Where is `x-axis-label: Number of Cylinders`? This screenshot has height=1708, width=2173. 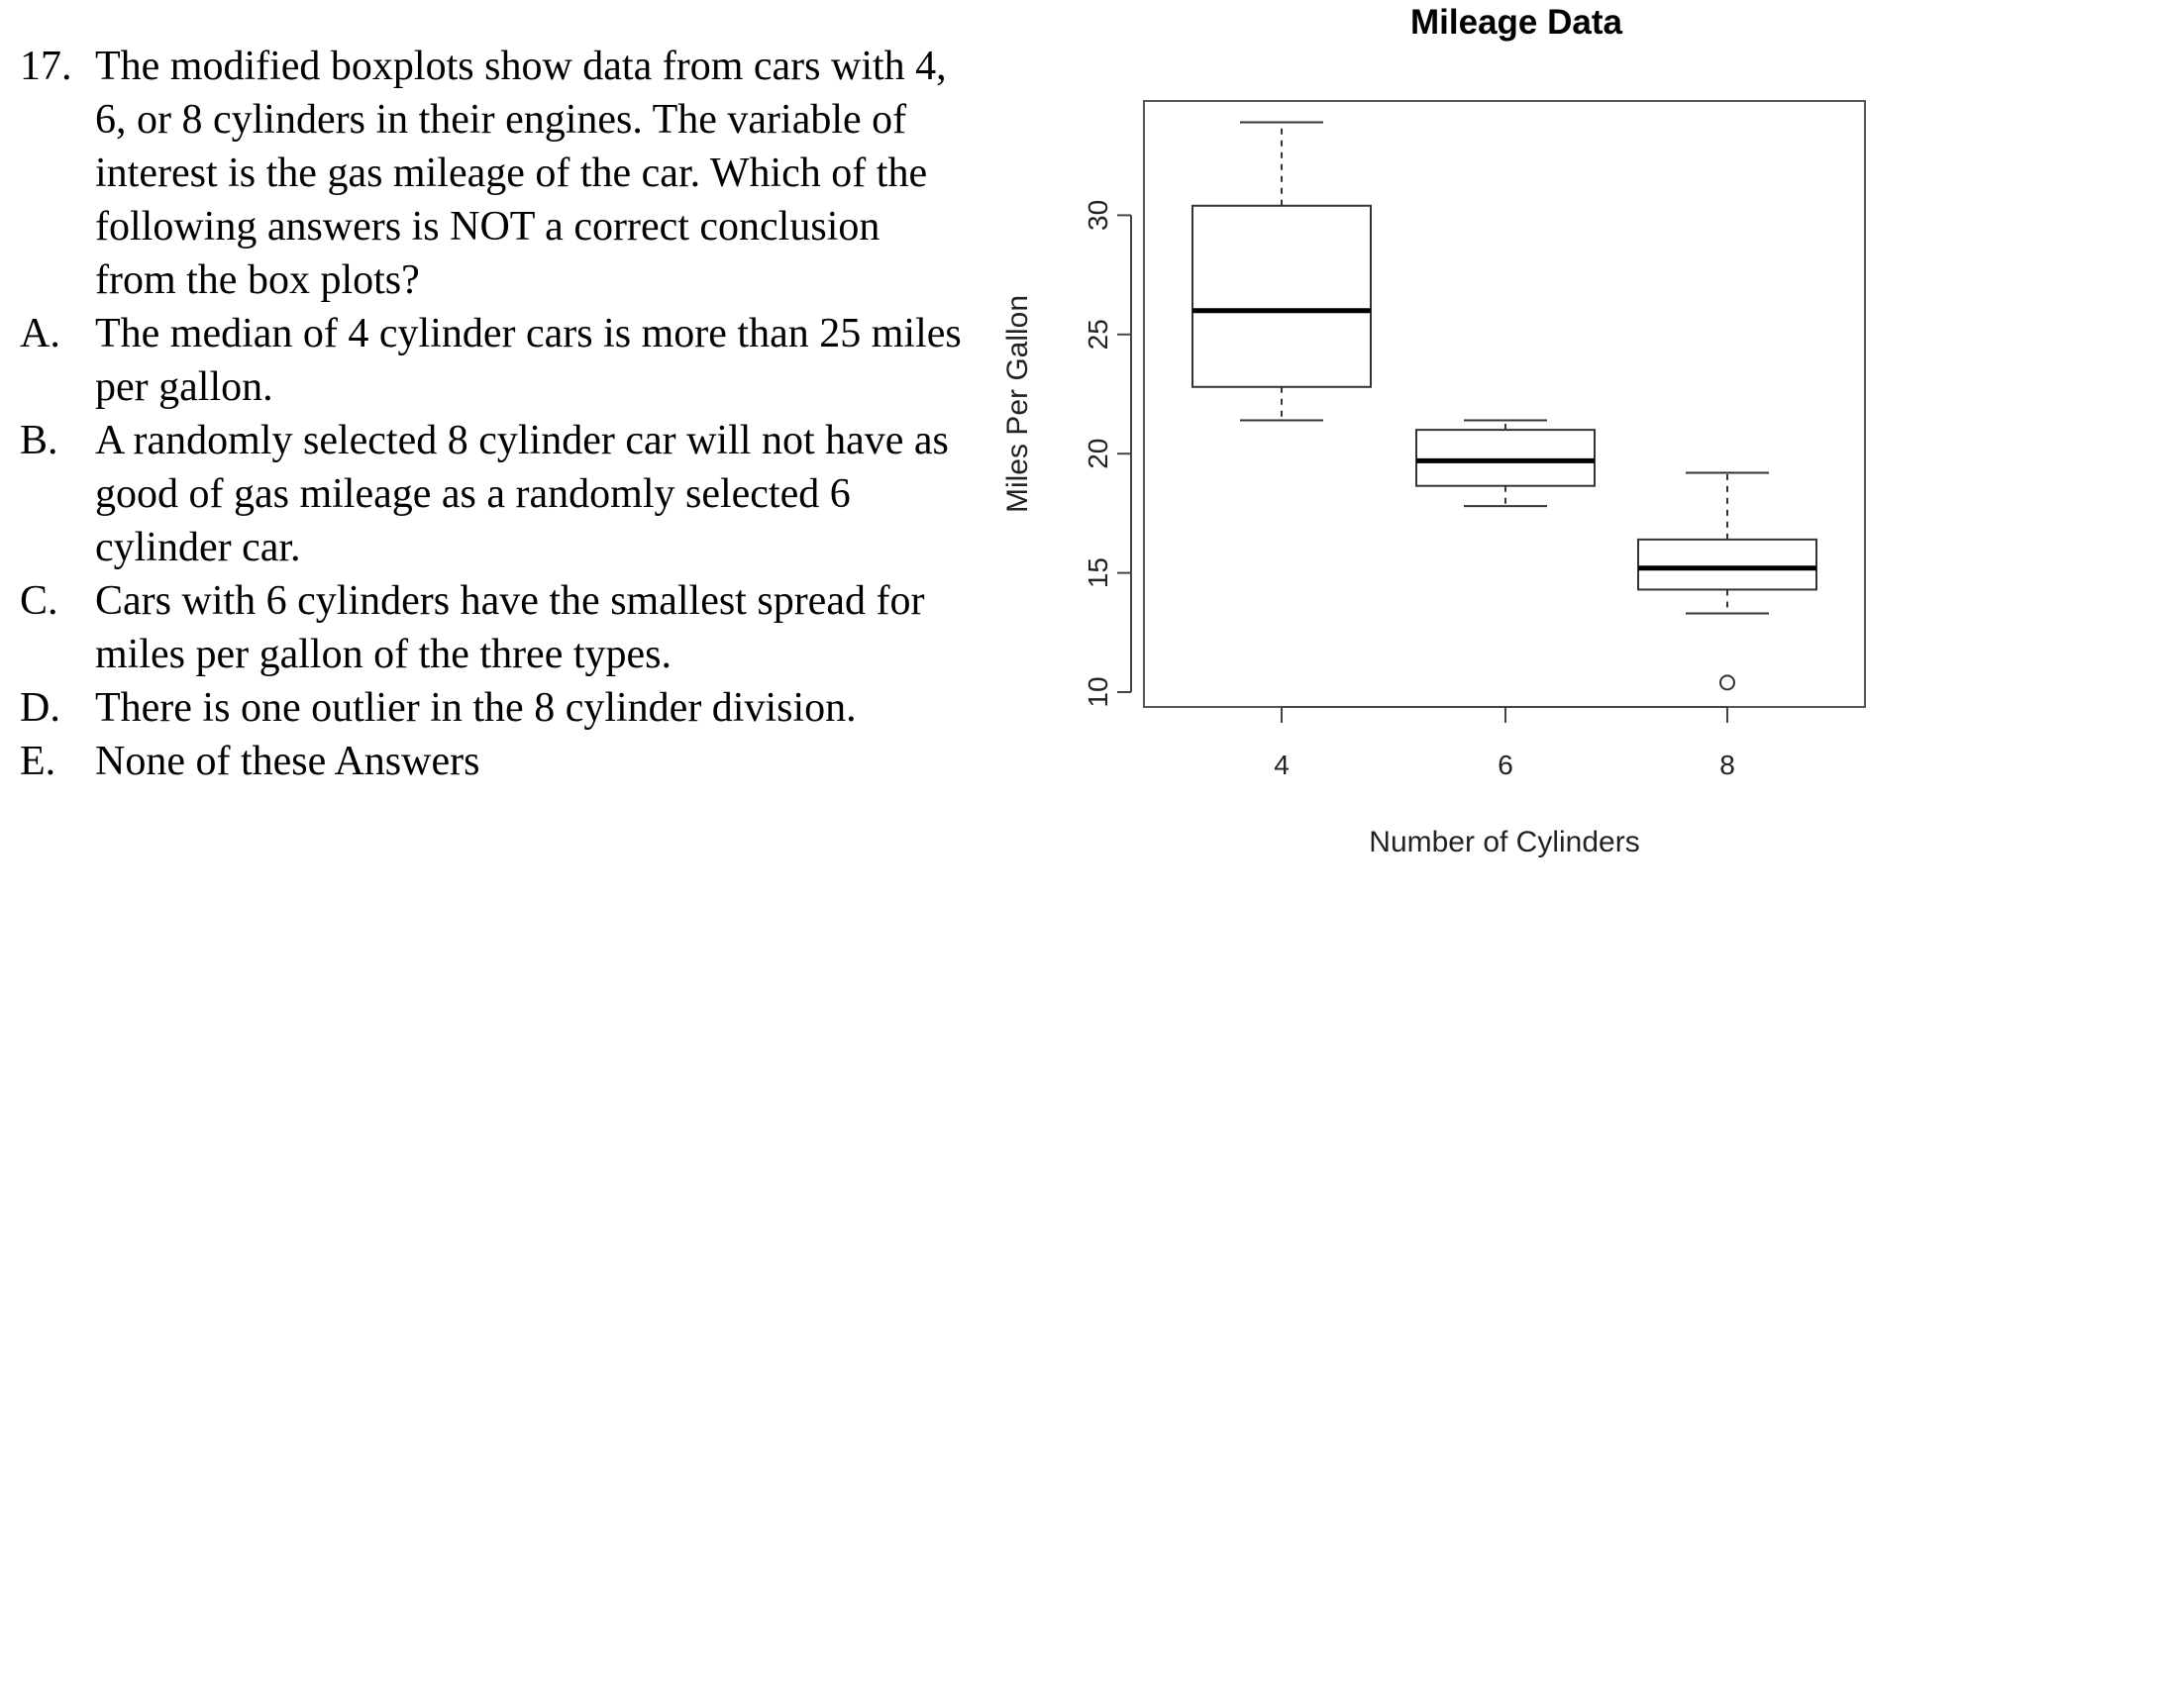 x-axis-label: Number of Cylinders is located at coordinates (1504, 842).